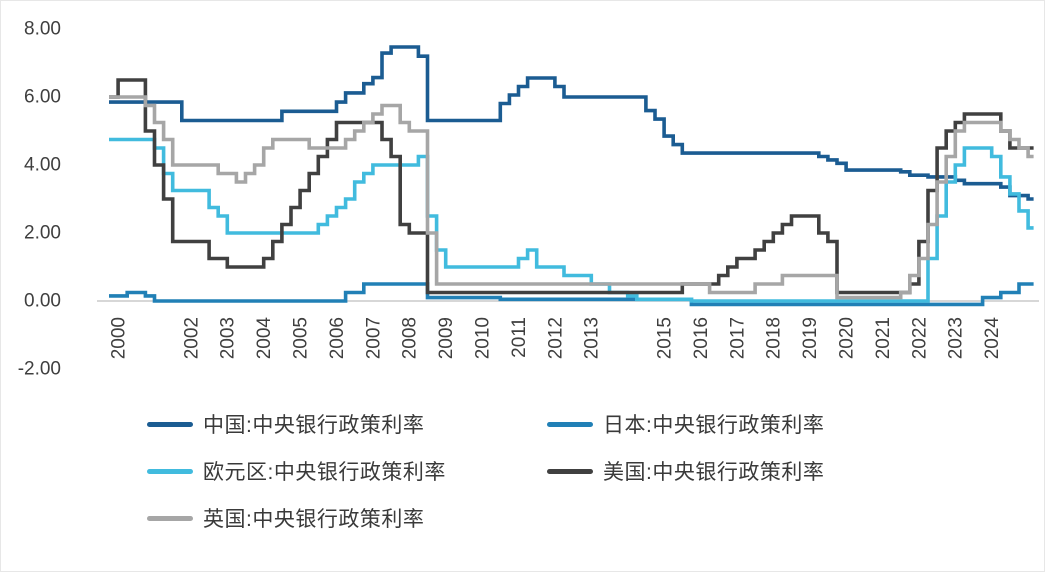  Describe the element at coordinates (324, 472) in the screenshot. I see `legend-label-eurozone: 欧元区:中央银行政策利率` at that location.